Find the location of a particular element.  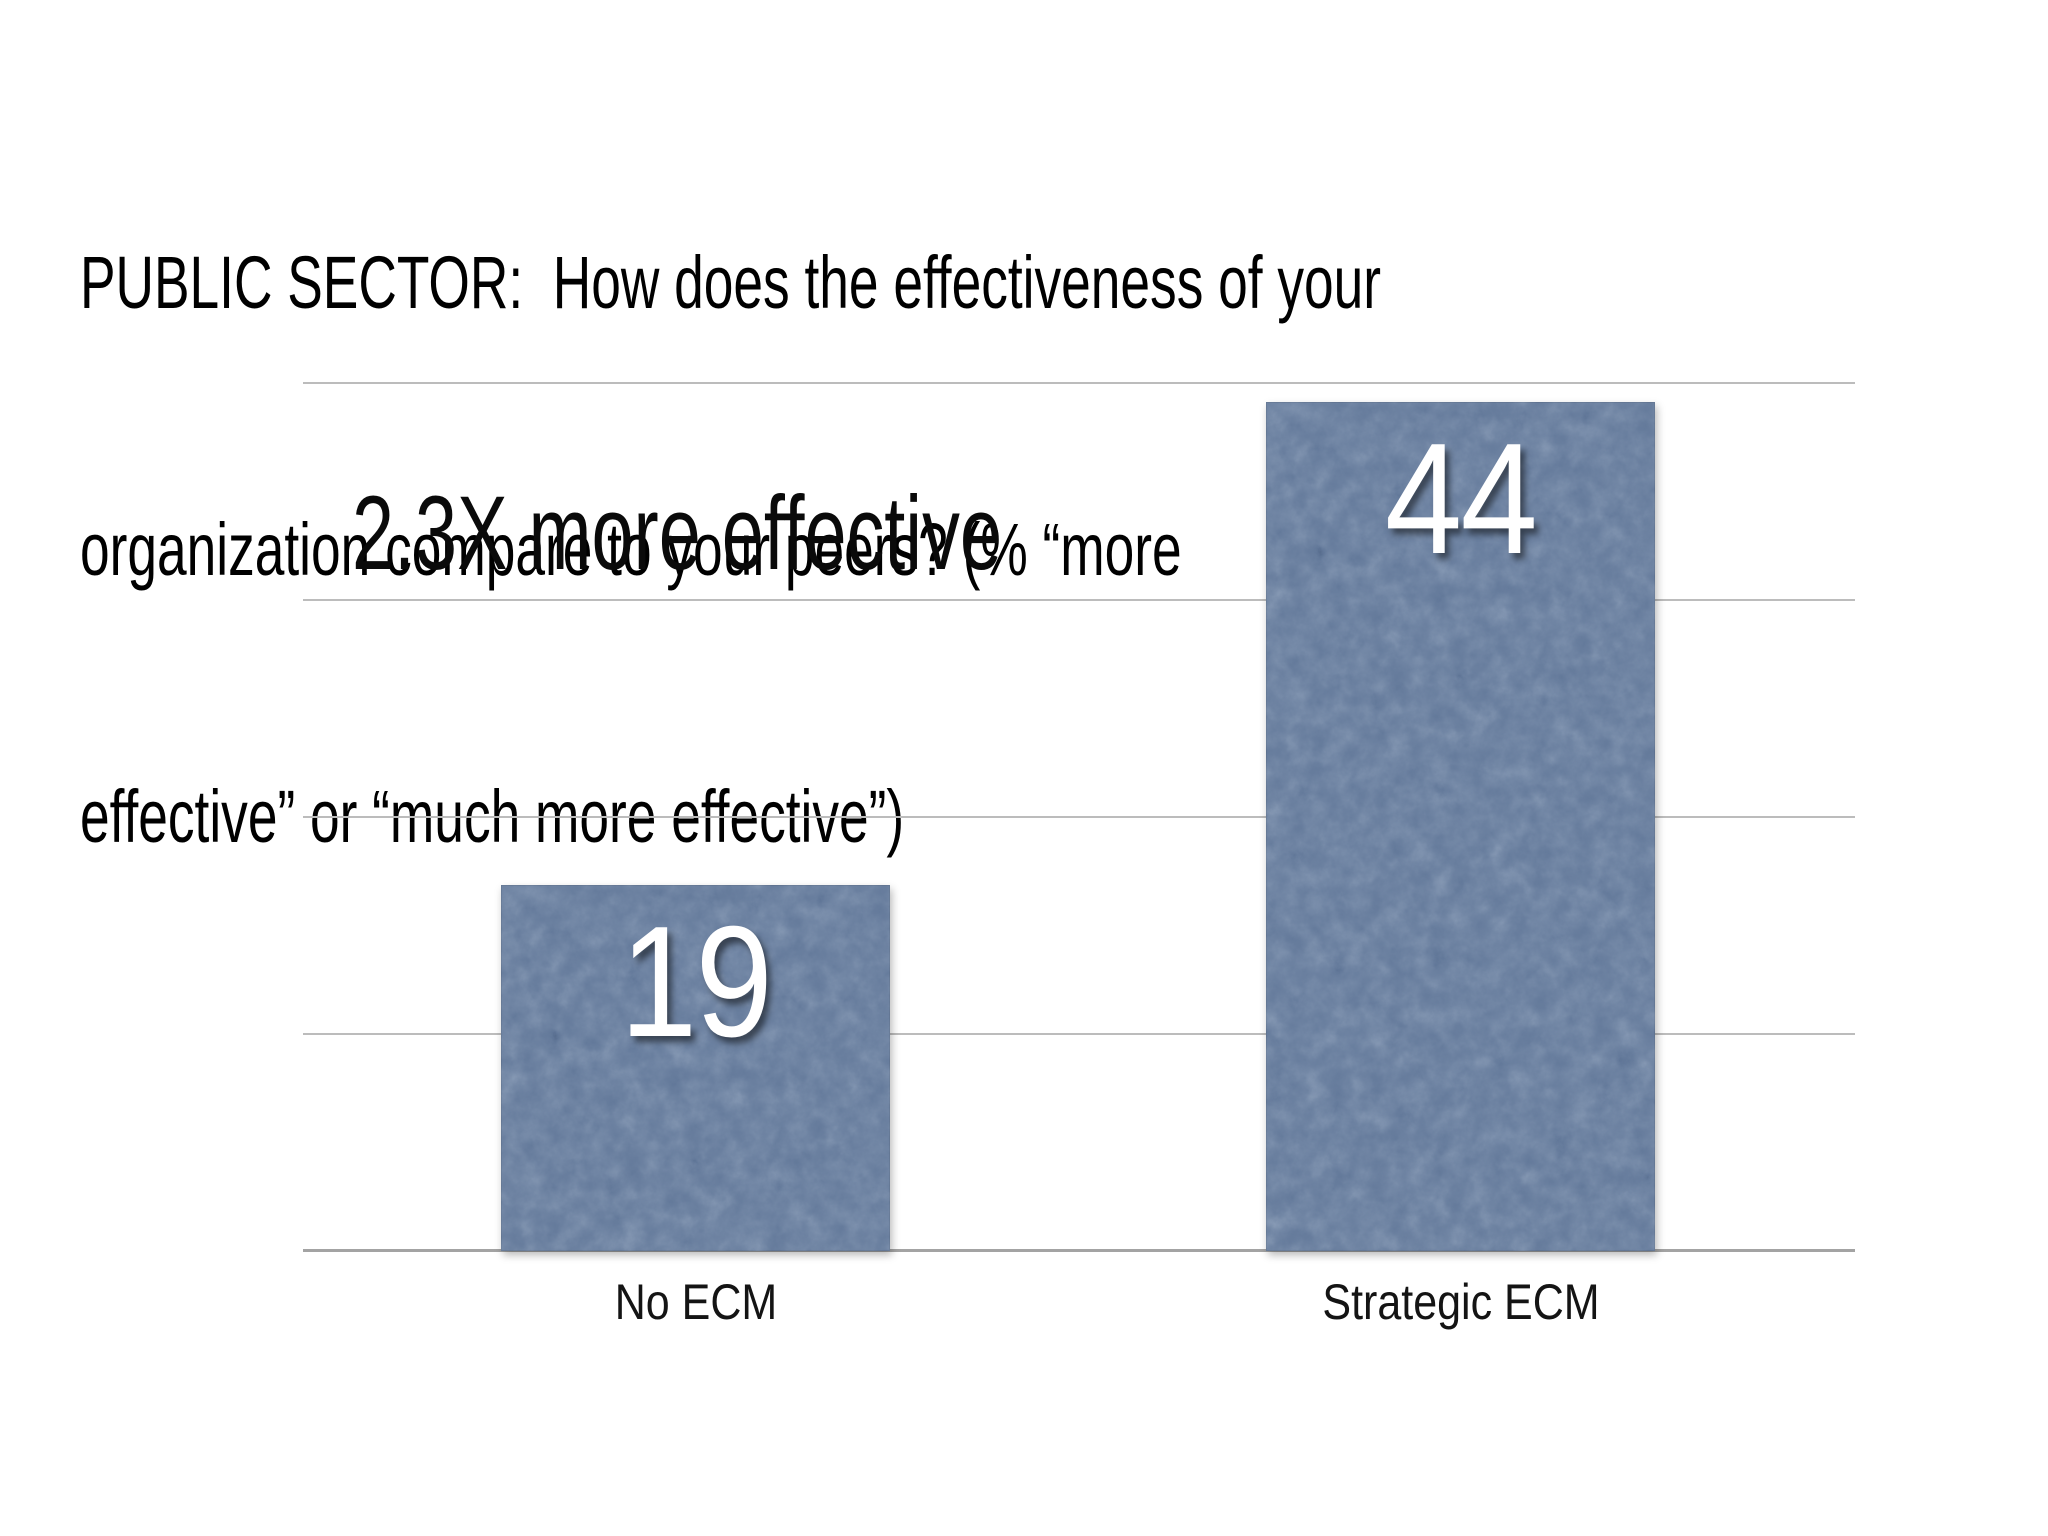

bar-value-label-no-ecm: 19 is located at coordinates (696, 981).